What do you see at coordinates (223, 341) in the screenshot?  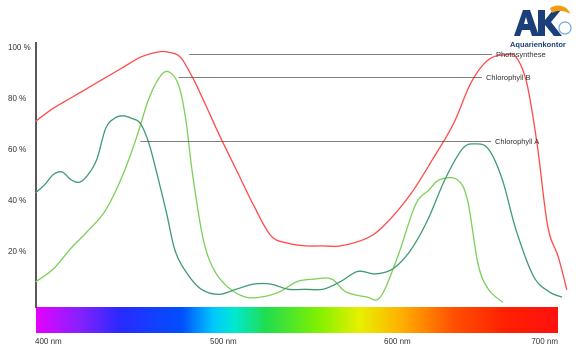 I see `x-tick-label: 500 nm` at bounding box center [223, 341].